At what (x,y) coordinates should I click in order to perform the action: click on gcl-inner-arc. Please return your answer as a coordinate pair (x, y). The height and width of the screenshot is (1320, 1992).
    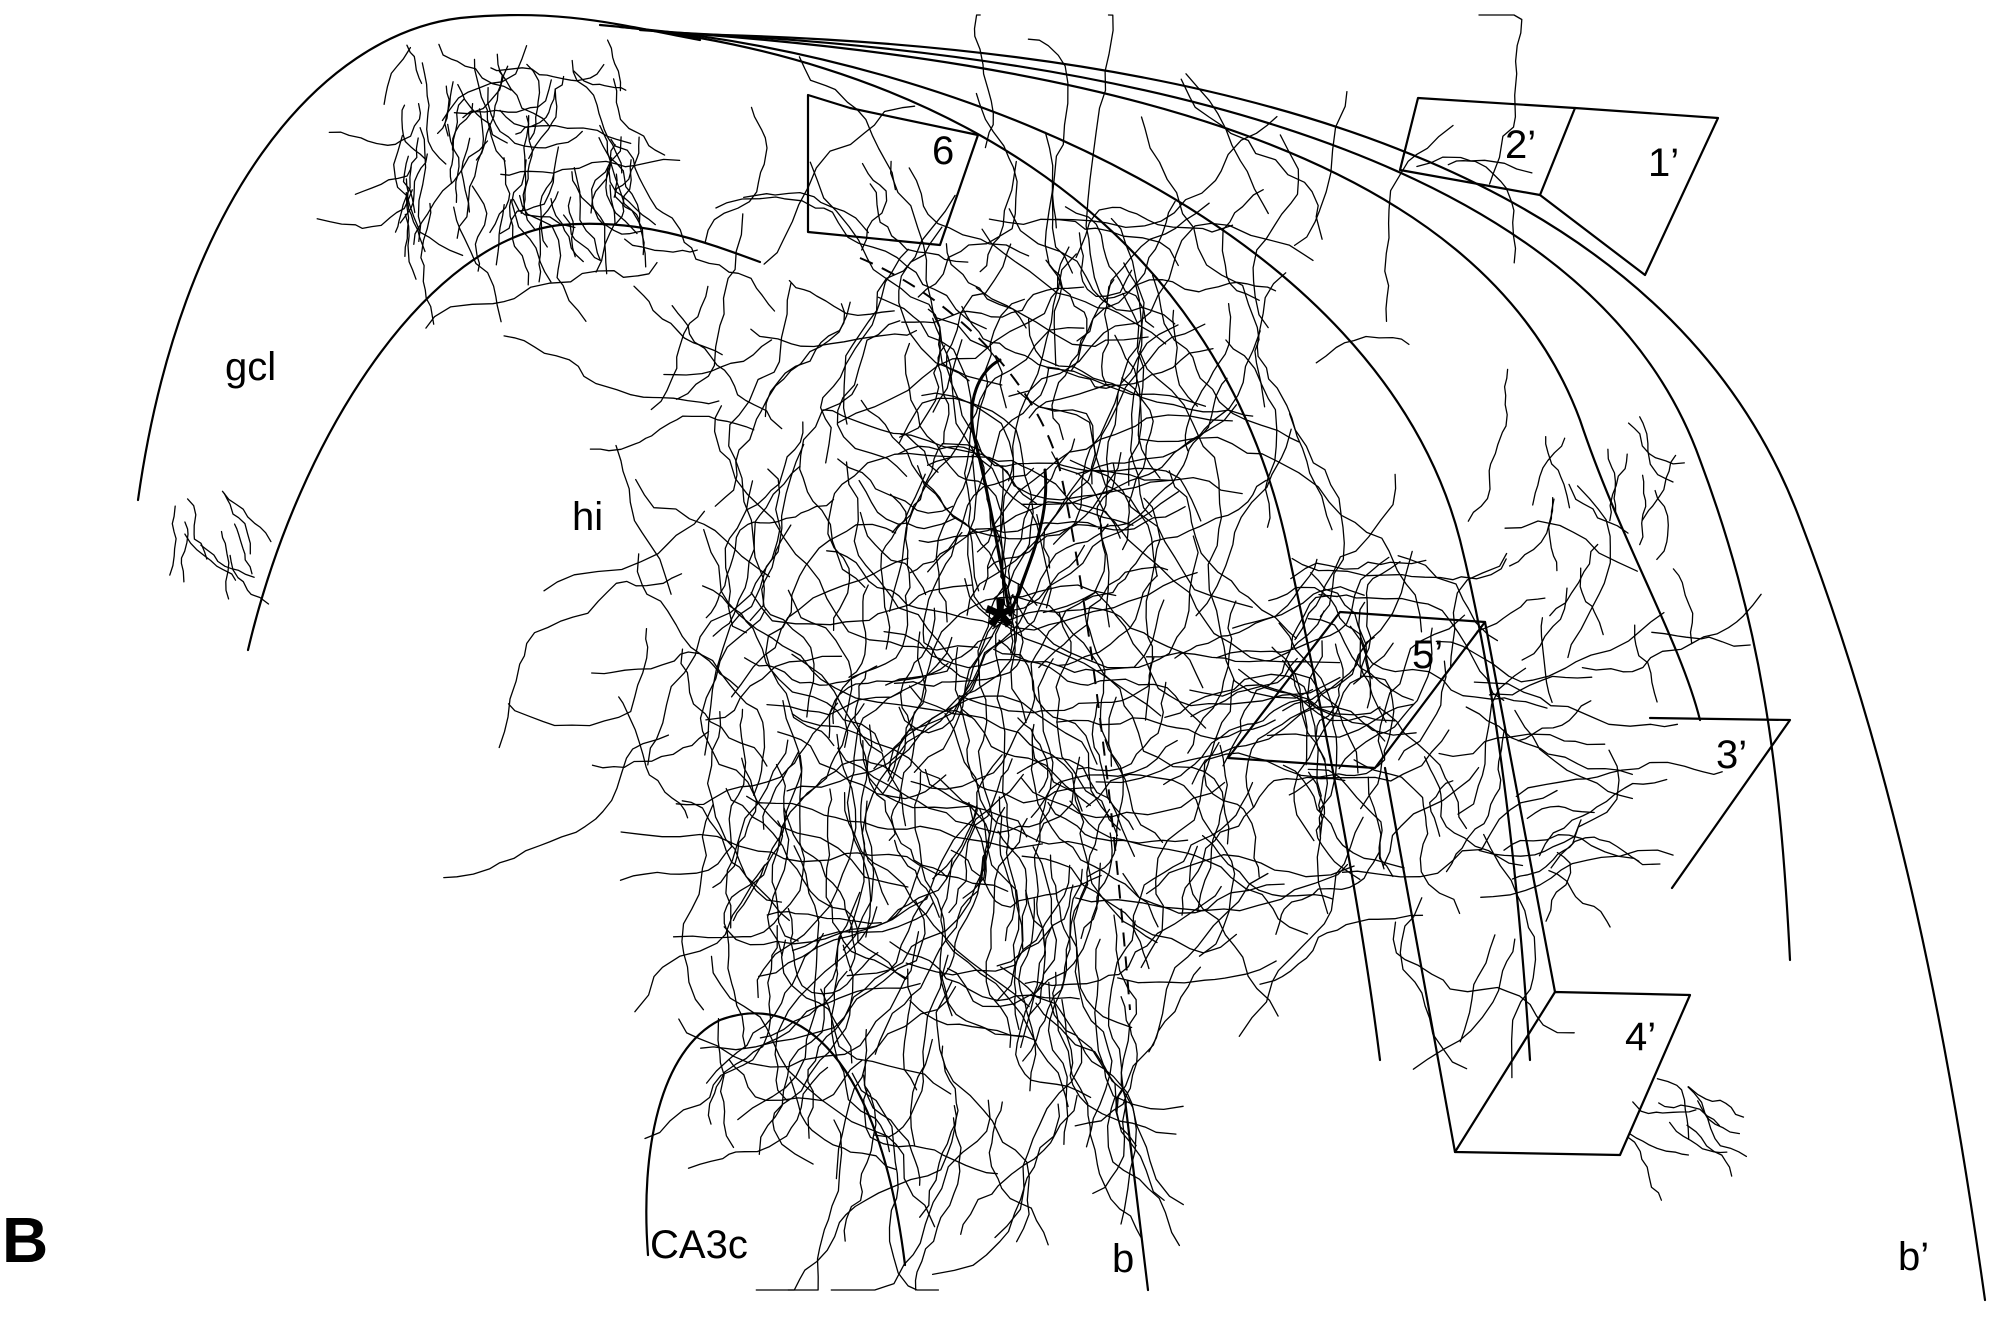
    Looking at the image, I should click on (504, 437).